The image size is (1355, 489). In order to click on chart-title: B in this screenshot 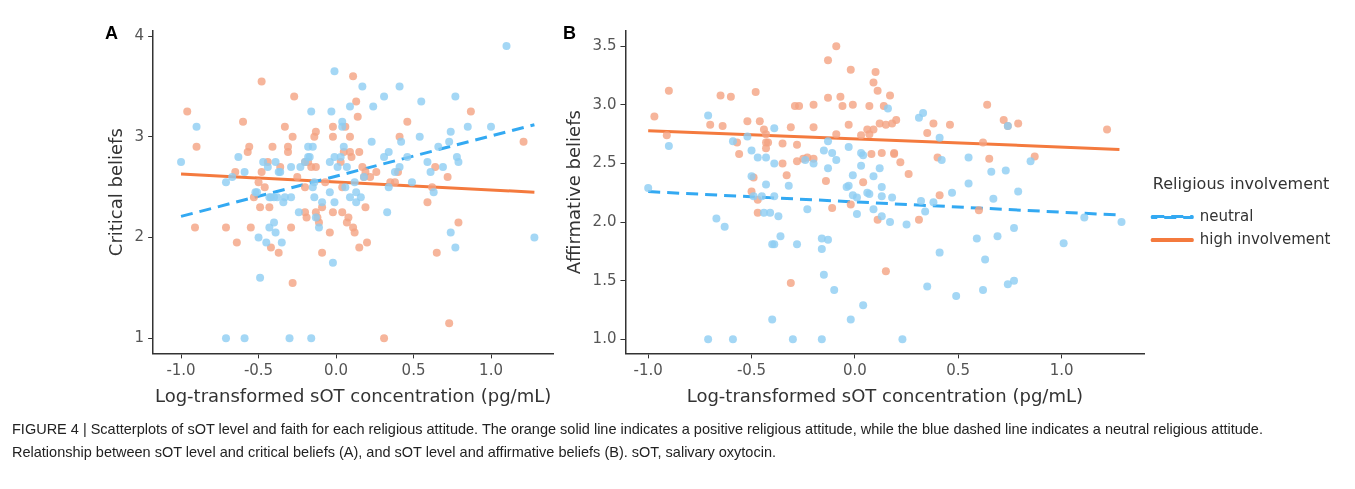, I will do `click(569, 33)`.